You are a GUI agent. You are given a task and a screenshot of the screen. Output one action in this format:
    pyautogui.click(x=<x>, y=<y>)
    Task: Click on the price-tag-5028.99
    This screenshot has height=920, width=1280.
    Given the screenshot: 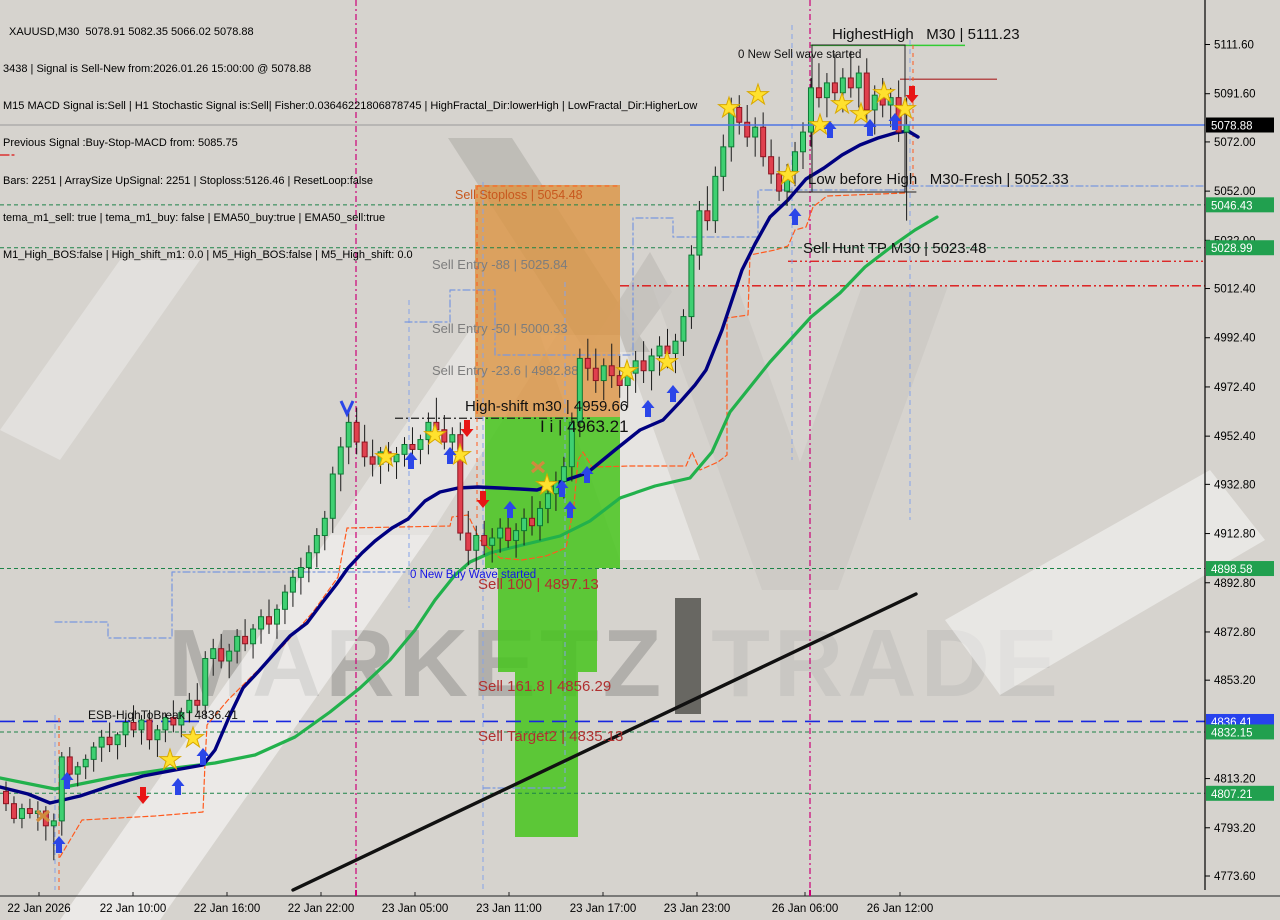 What is the action you would take?
    pyautogui.click(x=1240, y=248)
    